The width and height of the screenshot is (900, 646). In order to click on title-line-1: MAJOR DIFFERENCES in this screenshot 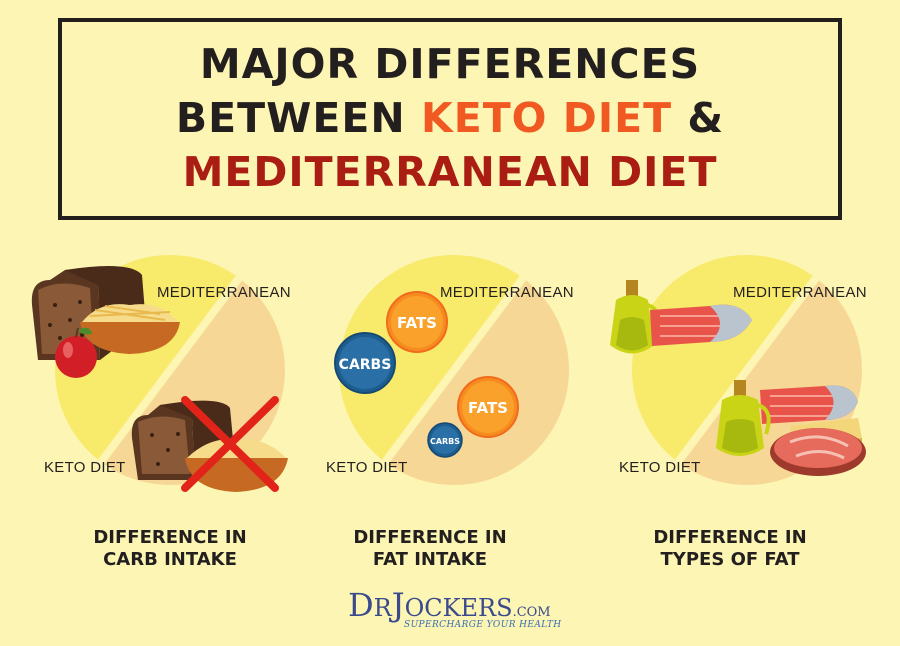, I will do `click(450, 64)`.